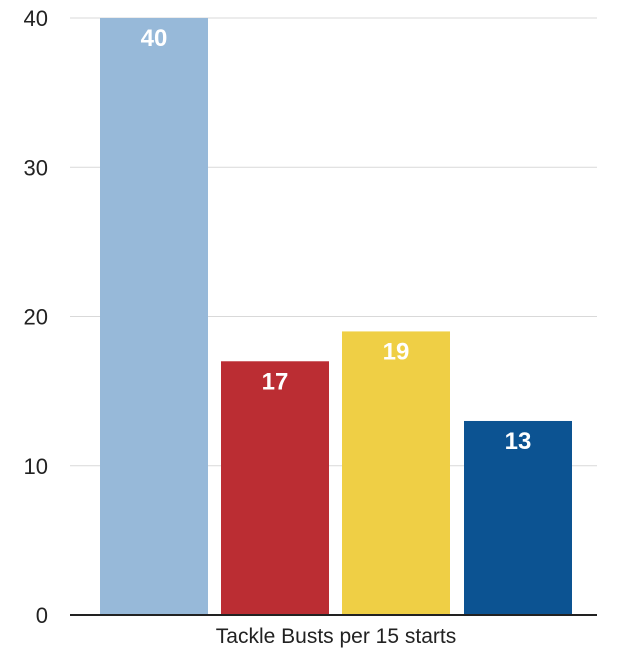  Describe the element at coordinates (36, 167) in the screenshot. I see `y-tick-label: 30` at that location.